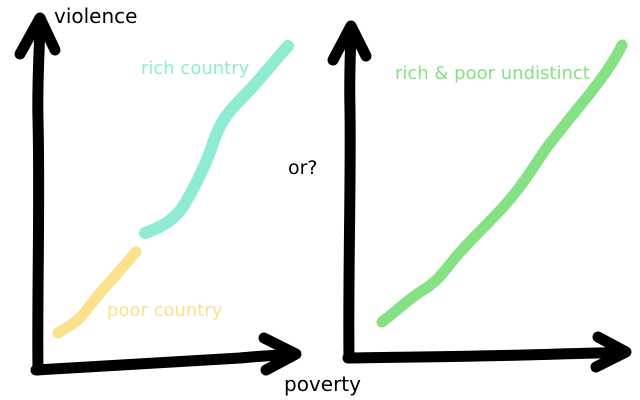  Describe the element at coordinates (349, 43) in the screenshot. I see `right-y-arrowhead` at that location.